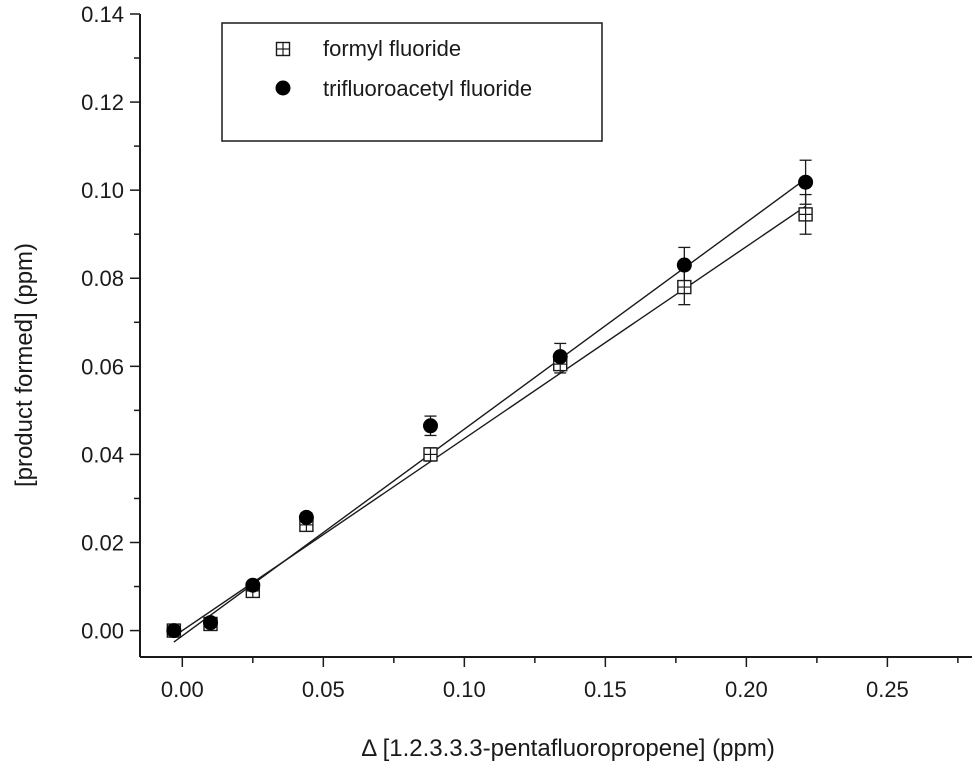 Image resolution: width=976 pixels, height=766 pixels. What do you see at coordinates (887, 689) in the screenshot?
I see `x-tick-label: 0.25` at bounding box center [887, 689].